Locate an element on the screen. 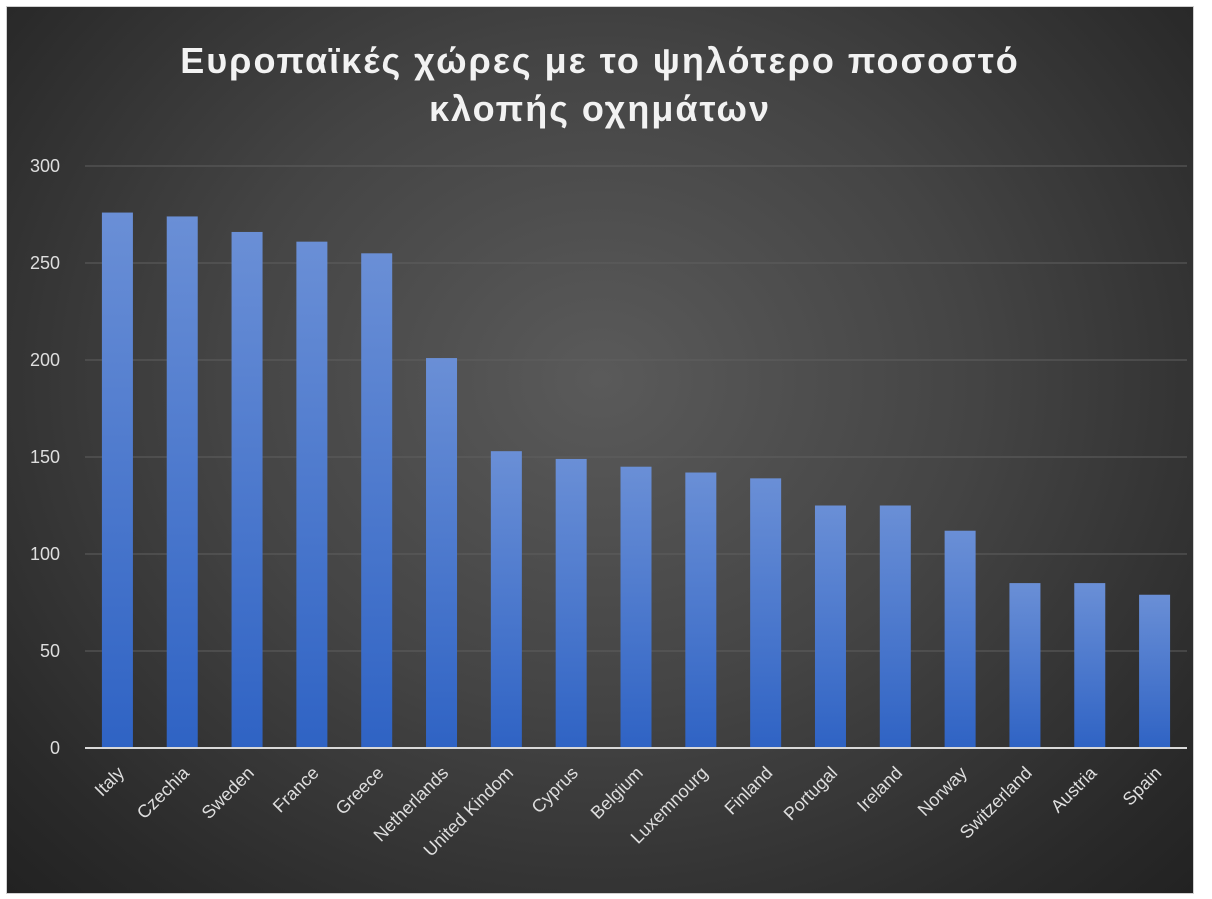 This screenshot has width=1212, height=899. bar-netherlands is located at coordinates (442, 553).